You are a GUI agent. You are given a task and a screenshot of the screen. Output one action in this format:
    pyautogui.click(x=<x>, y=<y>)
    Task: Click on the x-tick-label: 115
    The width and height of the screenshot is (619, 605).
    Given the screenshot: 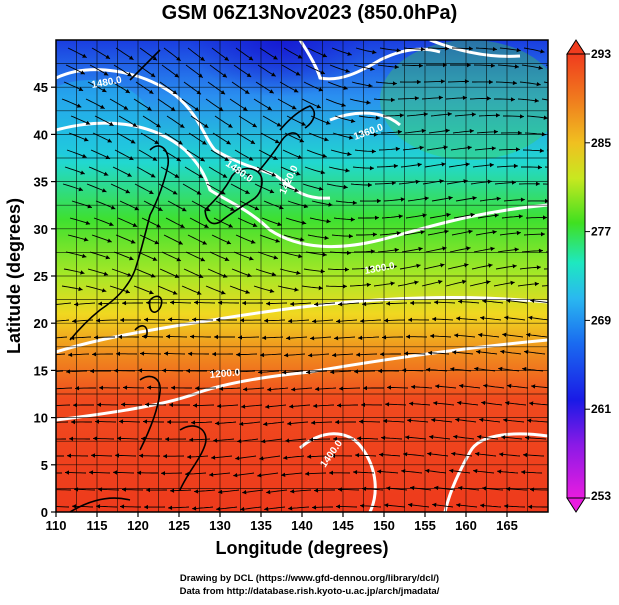 What is the action you would take?
    pyautogui.click(x=97, y=525)
    